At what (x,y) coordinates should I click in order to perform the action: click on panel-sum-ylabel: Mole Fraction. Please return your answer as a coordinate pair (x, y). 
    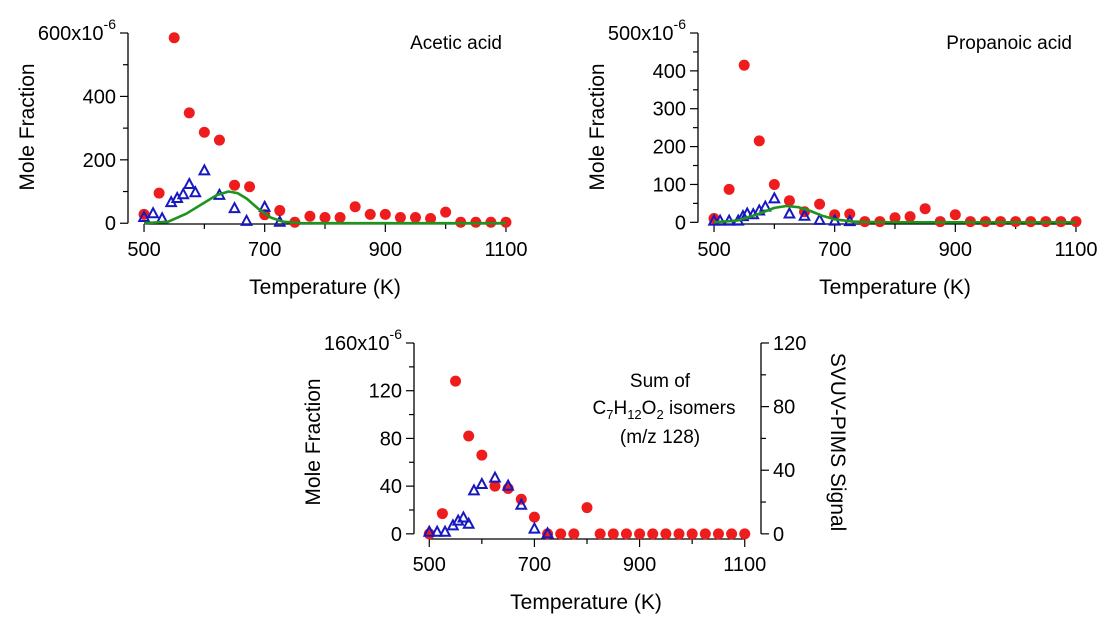
    Looking at the image, I should click on (313, 441).